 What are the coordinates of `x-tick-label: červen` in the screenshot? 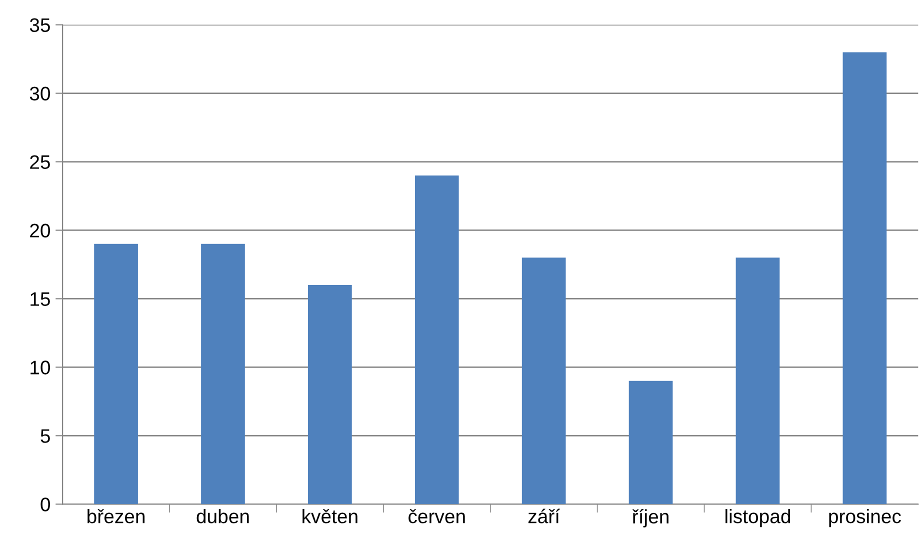 It's located at (436, 516).